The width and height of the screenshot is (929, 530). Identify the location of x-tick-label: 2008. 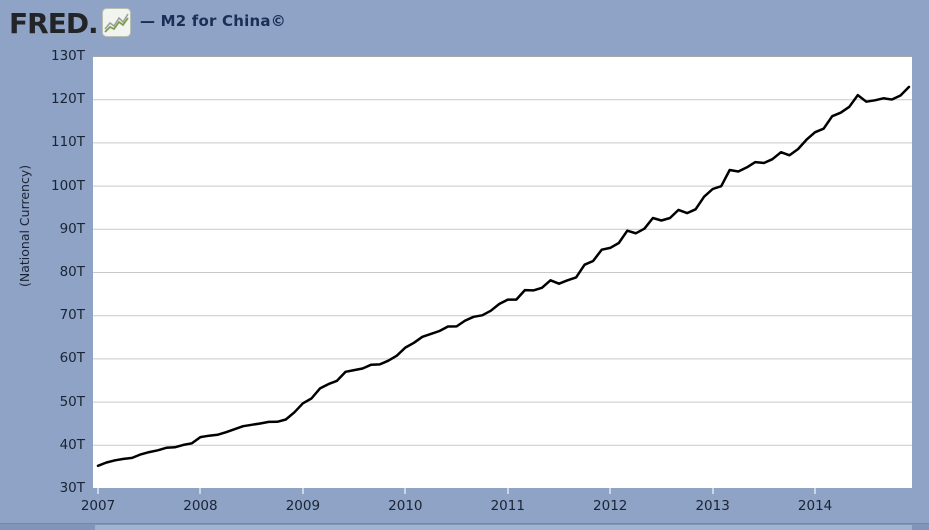
(200, 506).